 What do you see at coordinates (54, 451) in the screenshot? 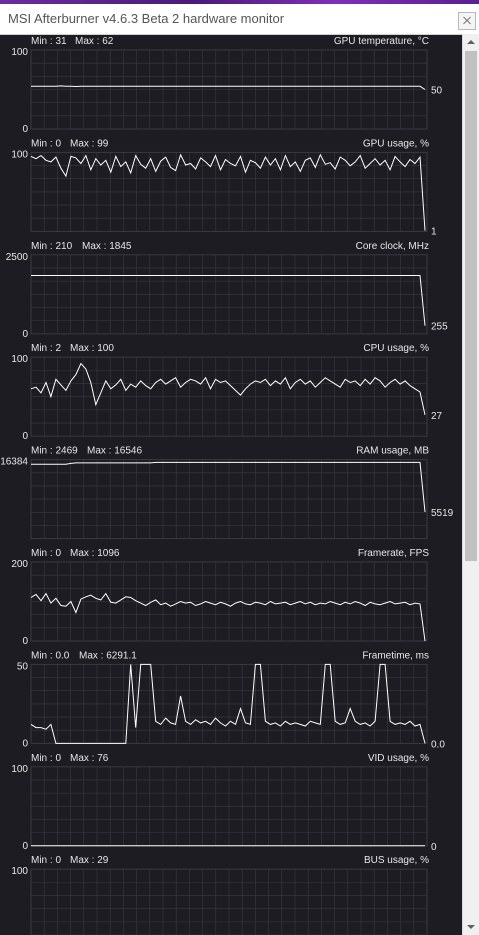
I see `graph-min-label: Min : 2469` at bounding box center [54, 451].